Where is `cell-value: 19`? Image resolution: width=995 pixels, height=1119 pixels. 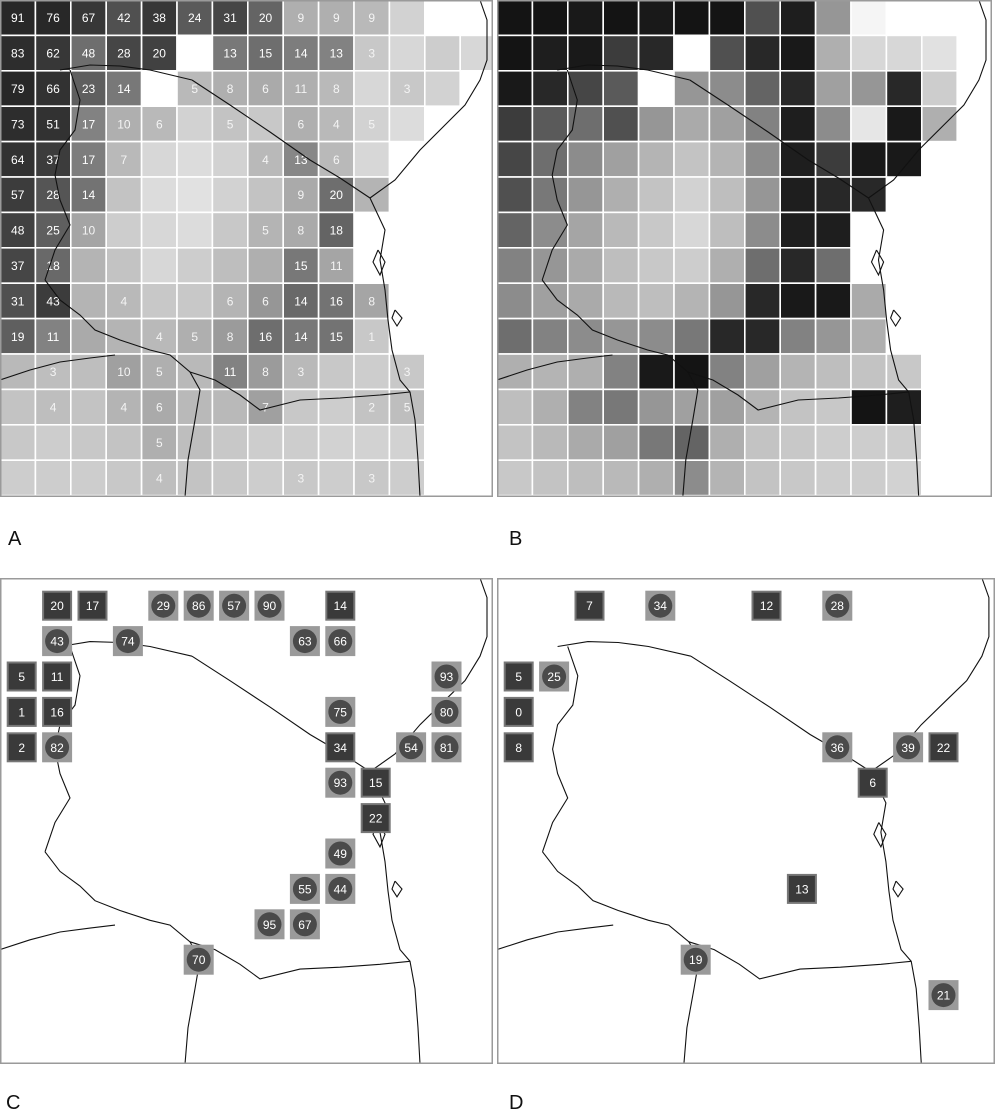 cell-value: 19 is located at coordinates (18, 337).